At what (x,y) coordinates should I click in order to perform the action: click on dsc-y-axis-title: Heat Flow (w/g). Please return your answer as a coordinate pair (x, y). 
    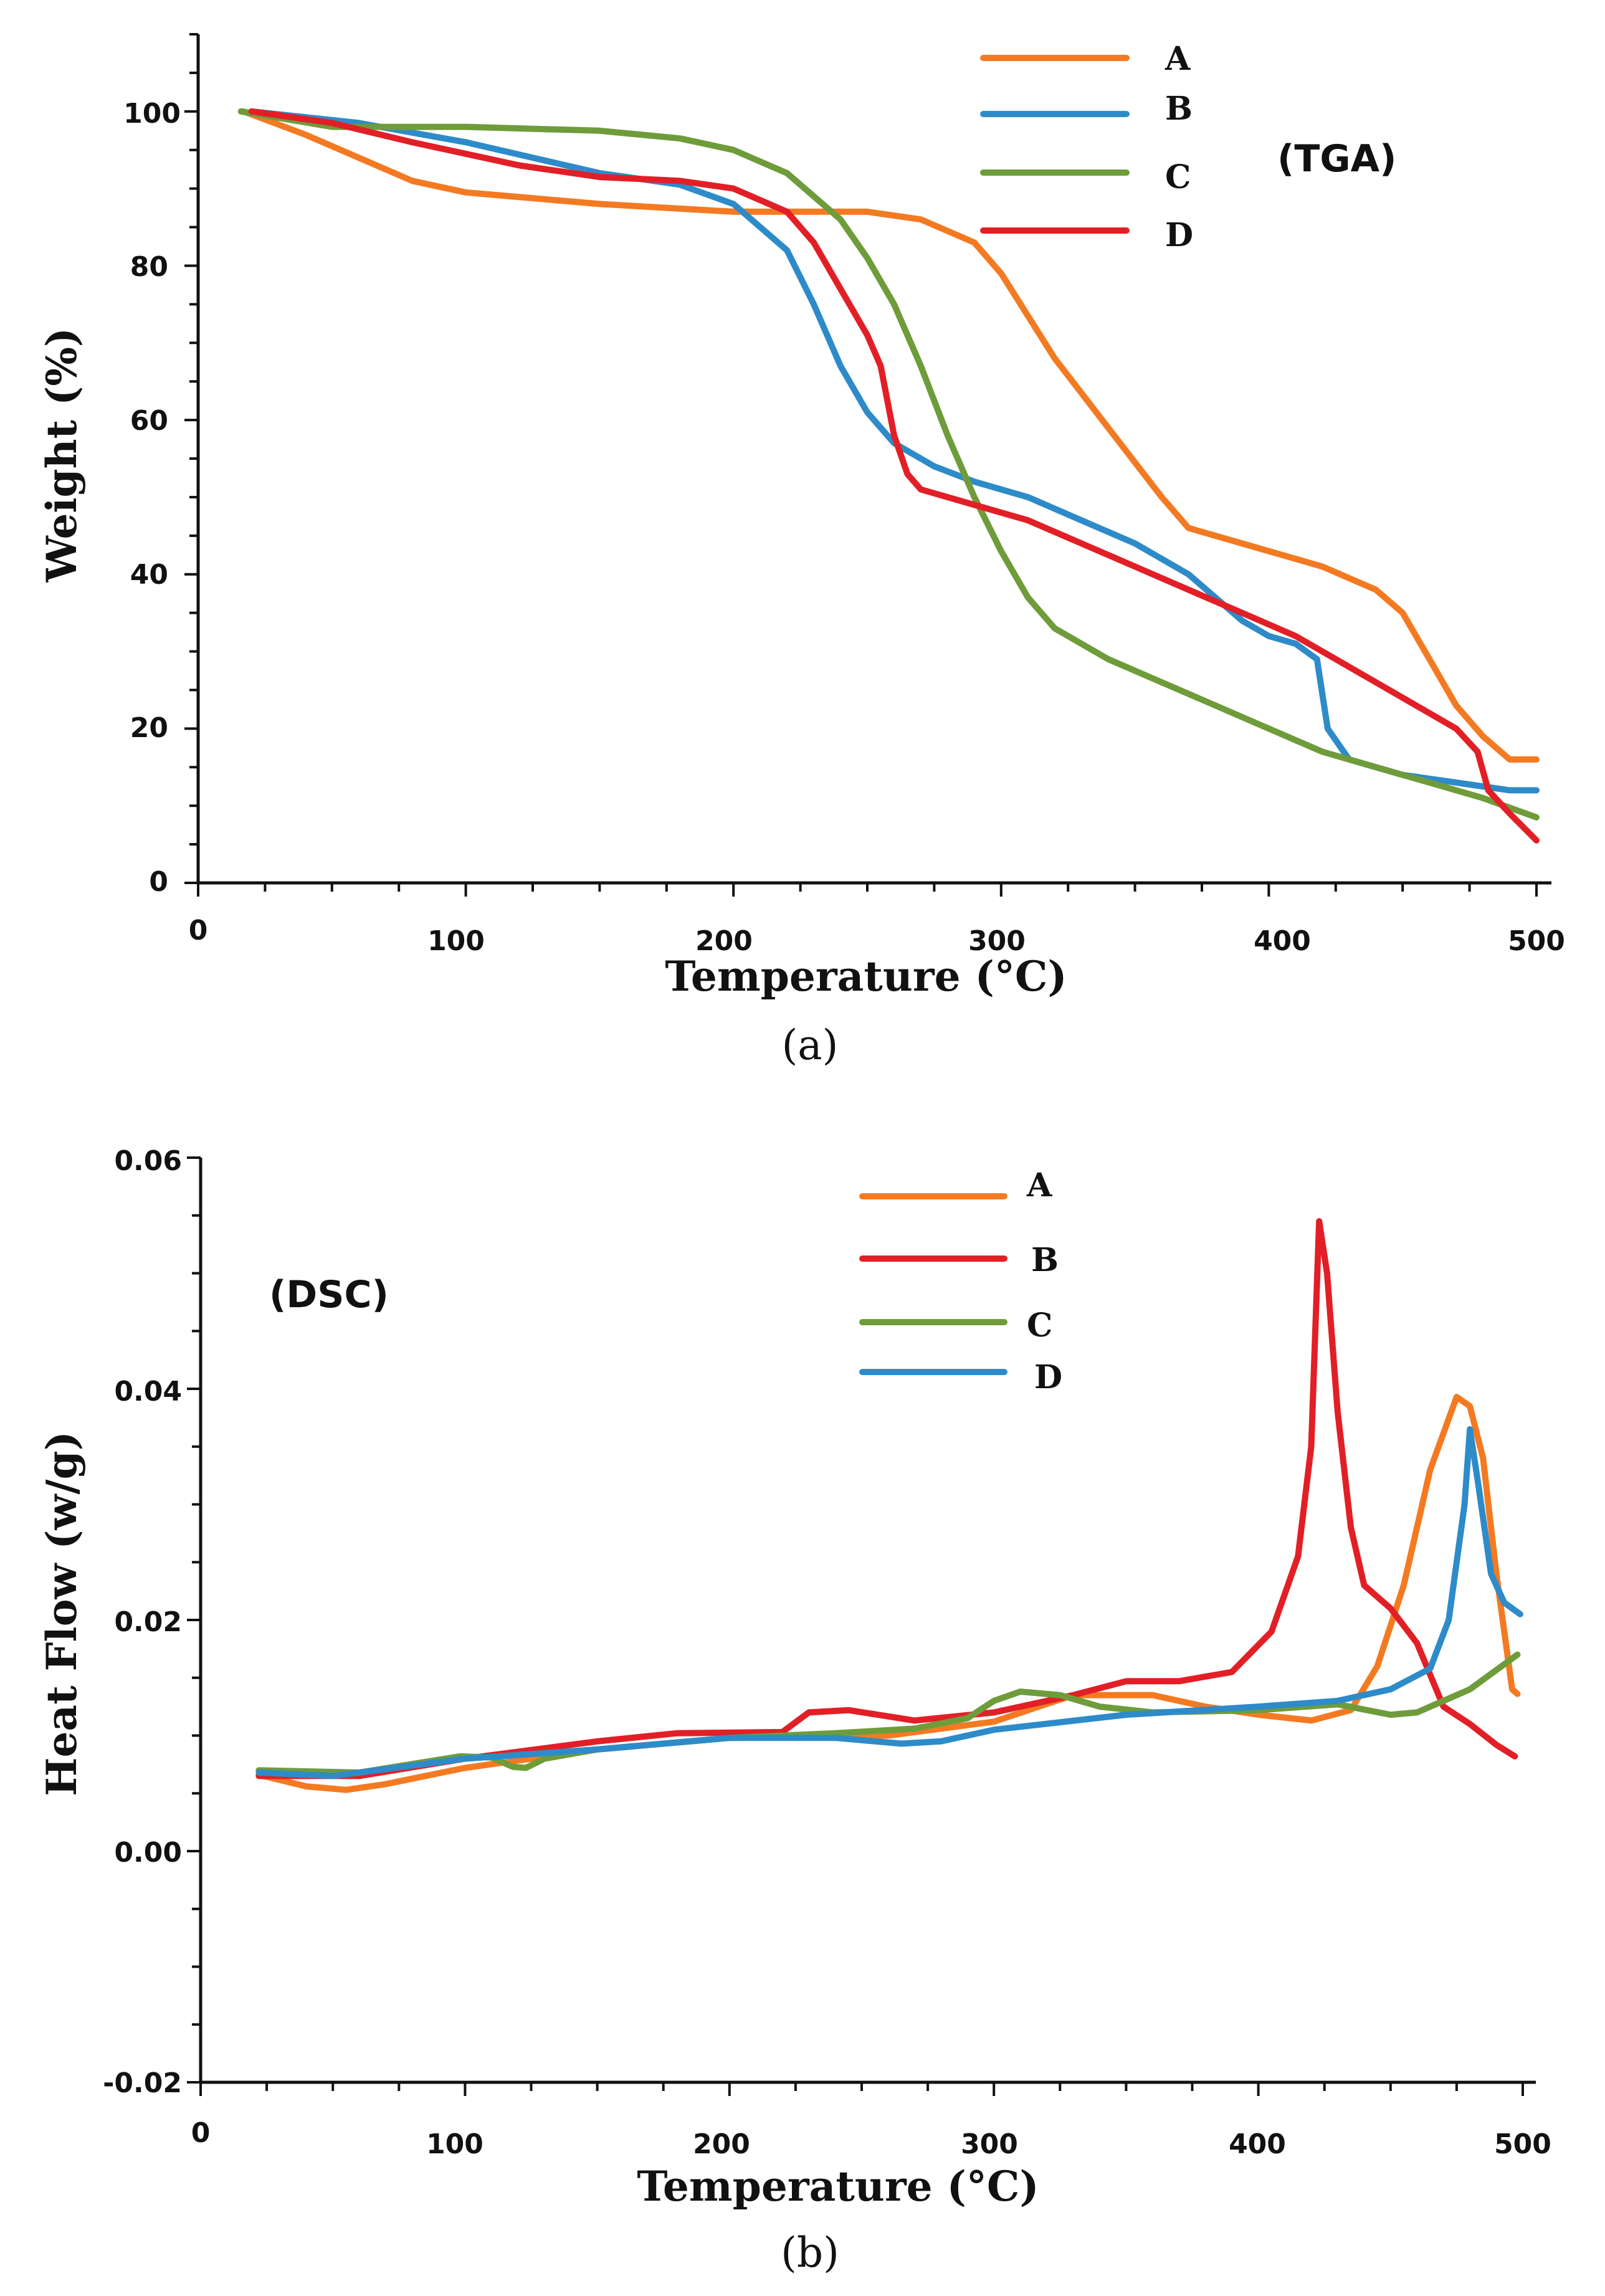
    Looking at the image, I should click on (61, 1613).